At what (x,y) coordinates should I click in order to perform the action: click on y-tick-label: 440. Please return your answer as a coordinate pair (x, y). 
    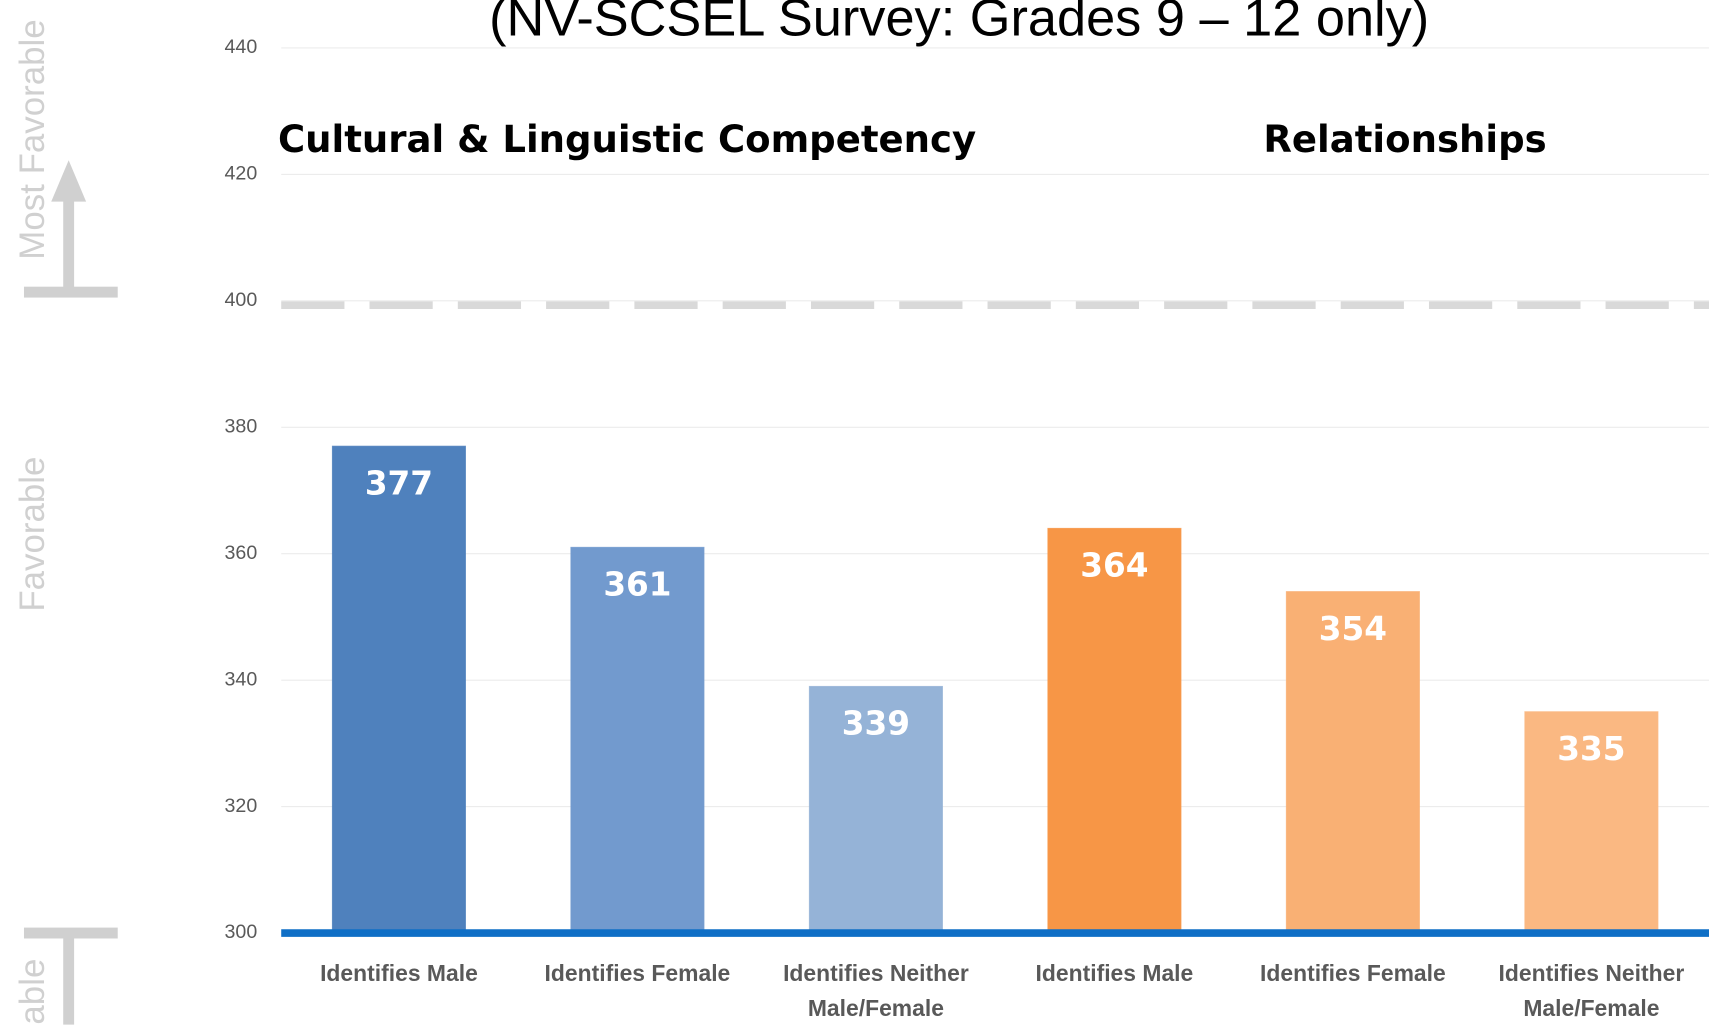
    Looking at the image, I should click on (241, 47).